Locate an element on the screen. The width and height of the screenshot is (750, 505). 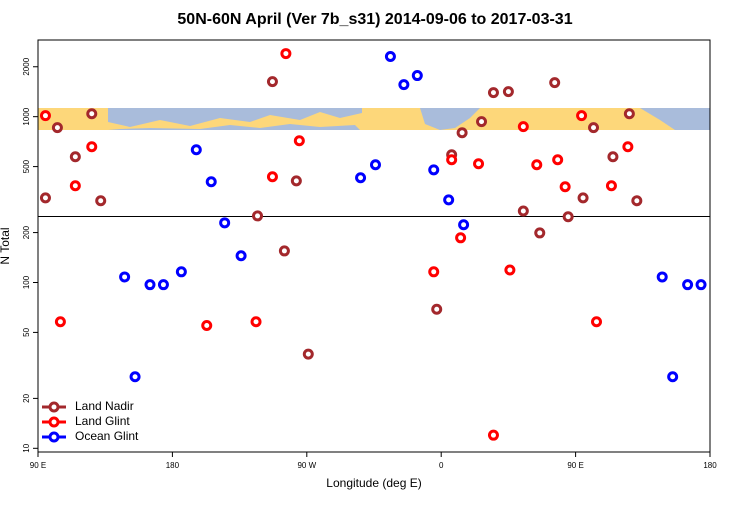
y-tick-label: 1000 is located at coordinates (26, 116).